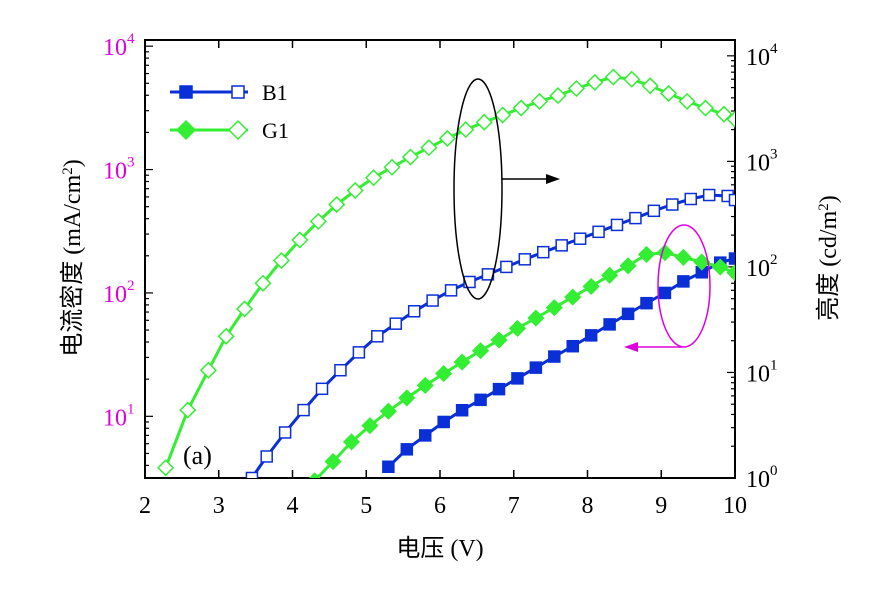 This screenshot has height=591, width=886. I want to click on annotation-ellipse-black, so click(478, 189).